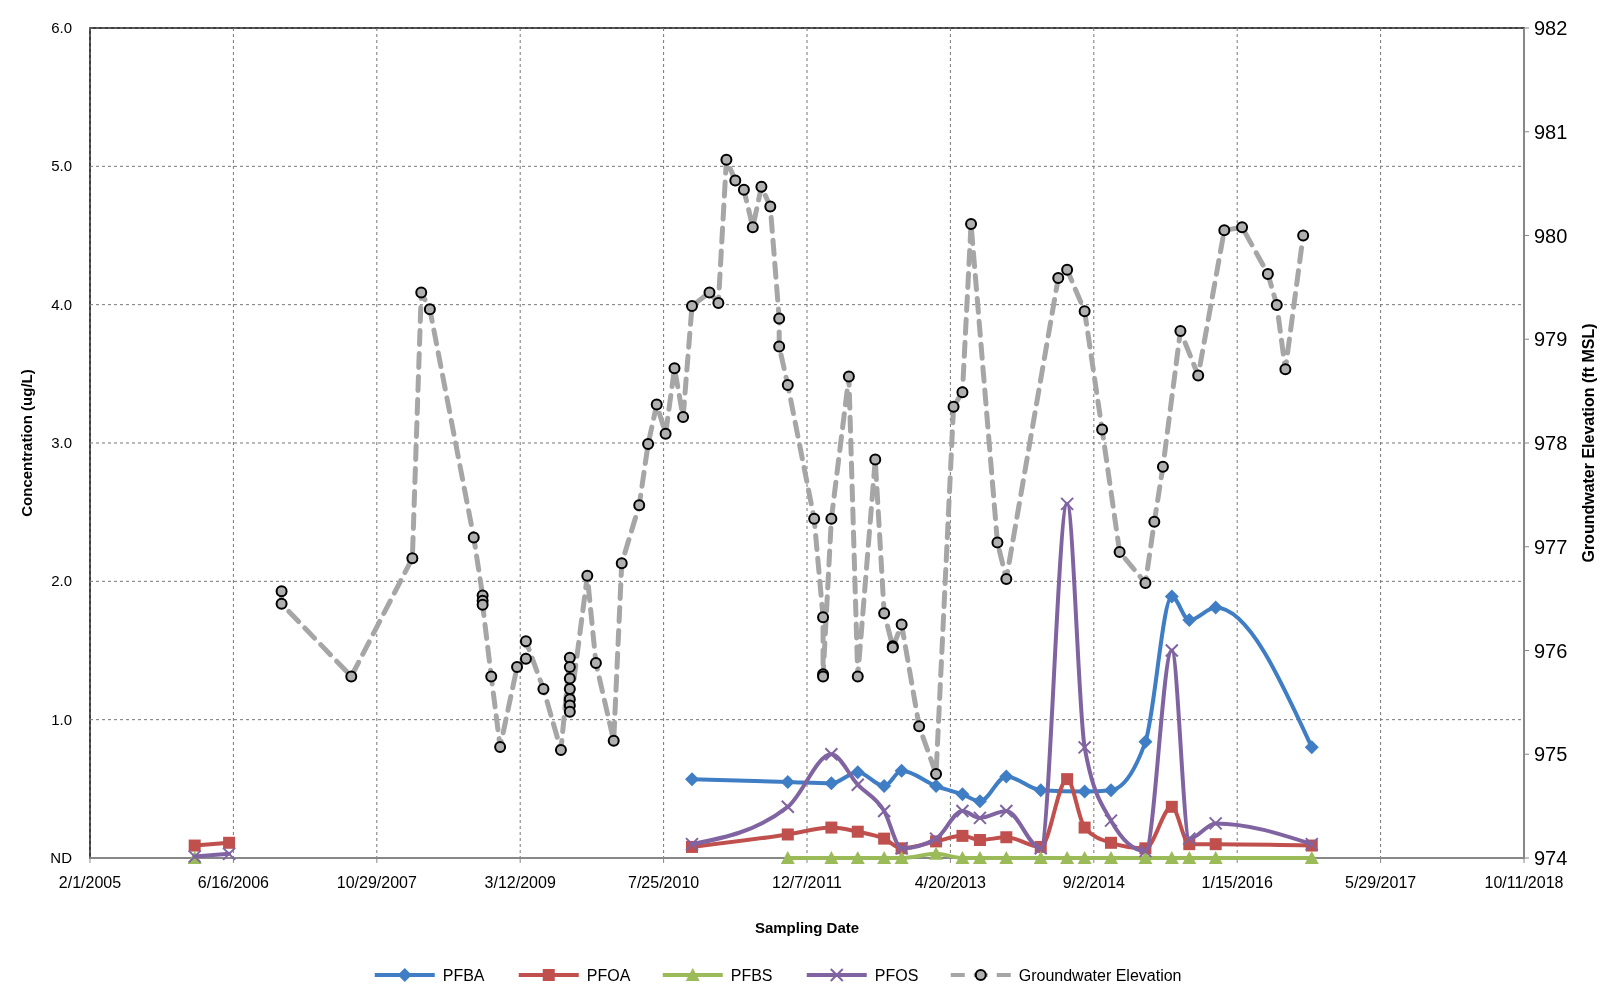  Describe the element at coordinates (233, 882) in the screenshot. I see `x-tick-label: 6/16/2006` at that location.